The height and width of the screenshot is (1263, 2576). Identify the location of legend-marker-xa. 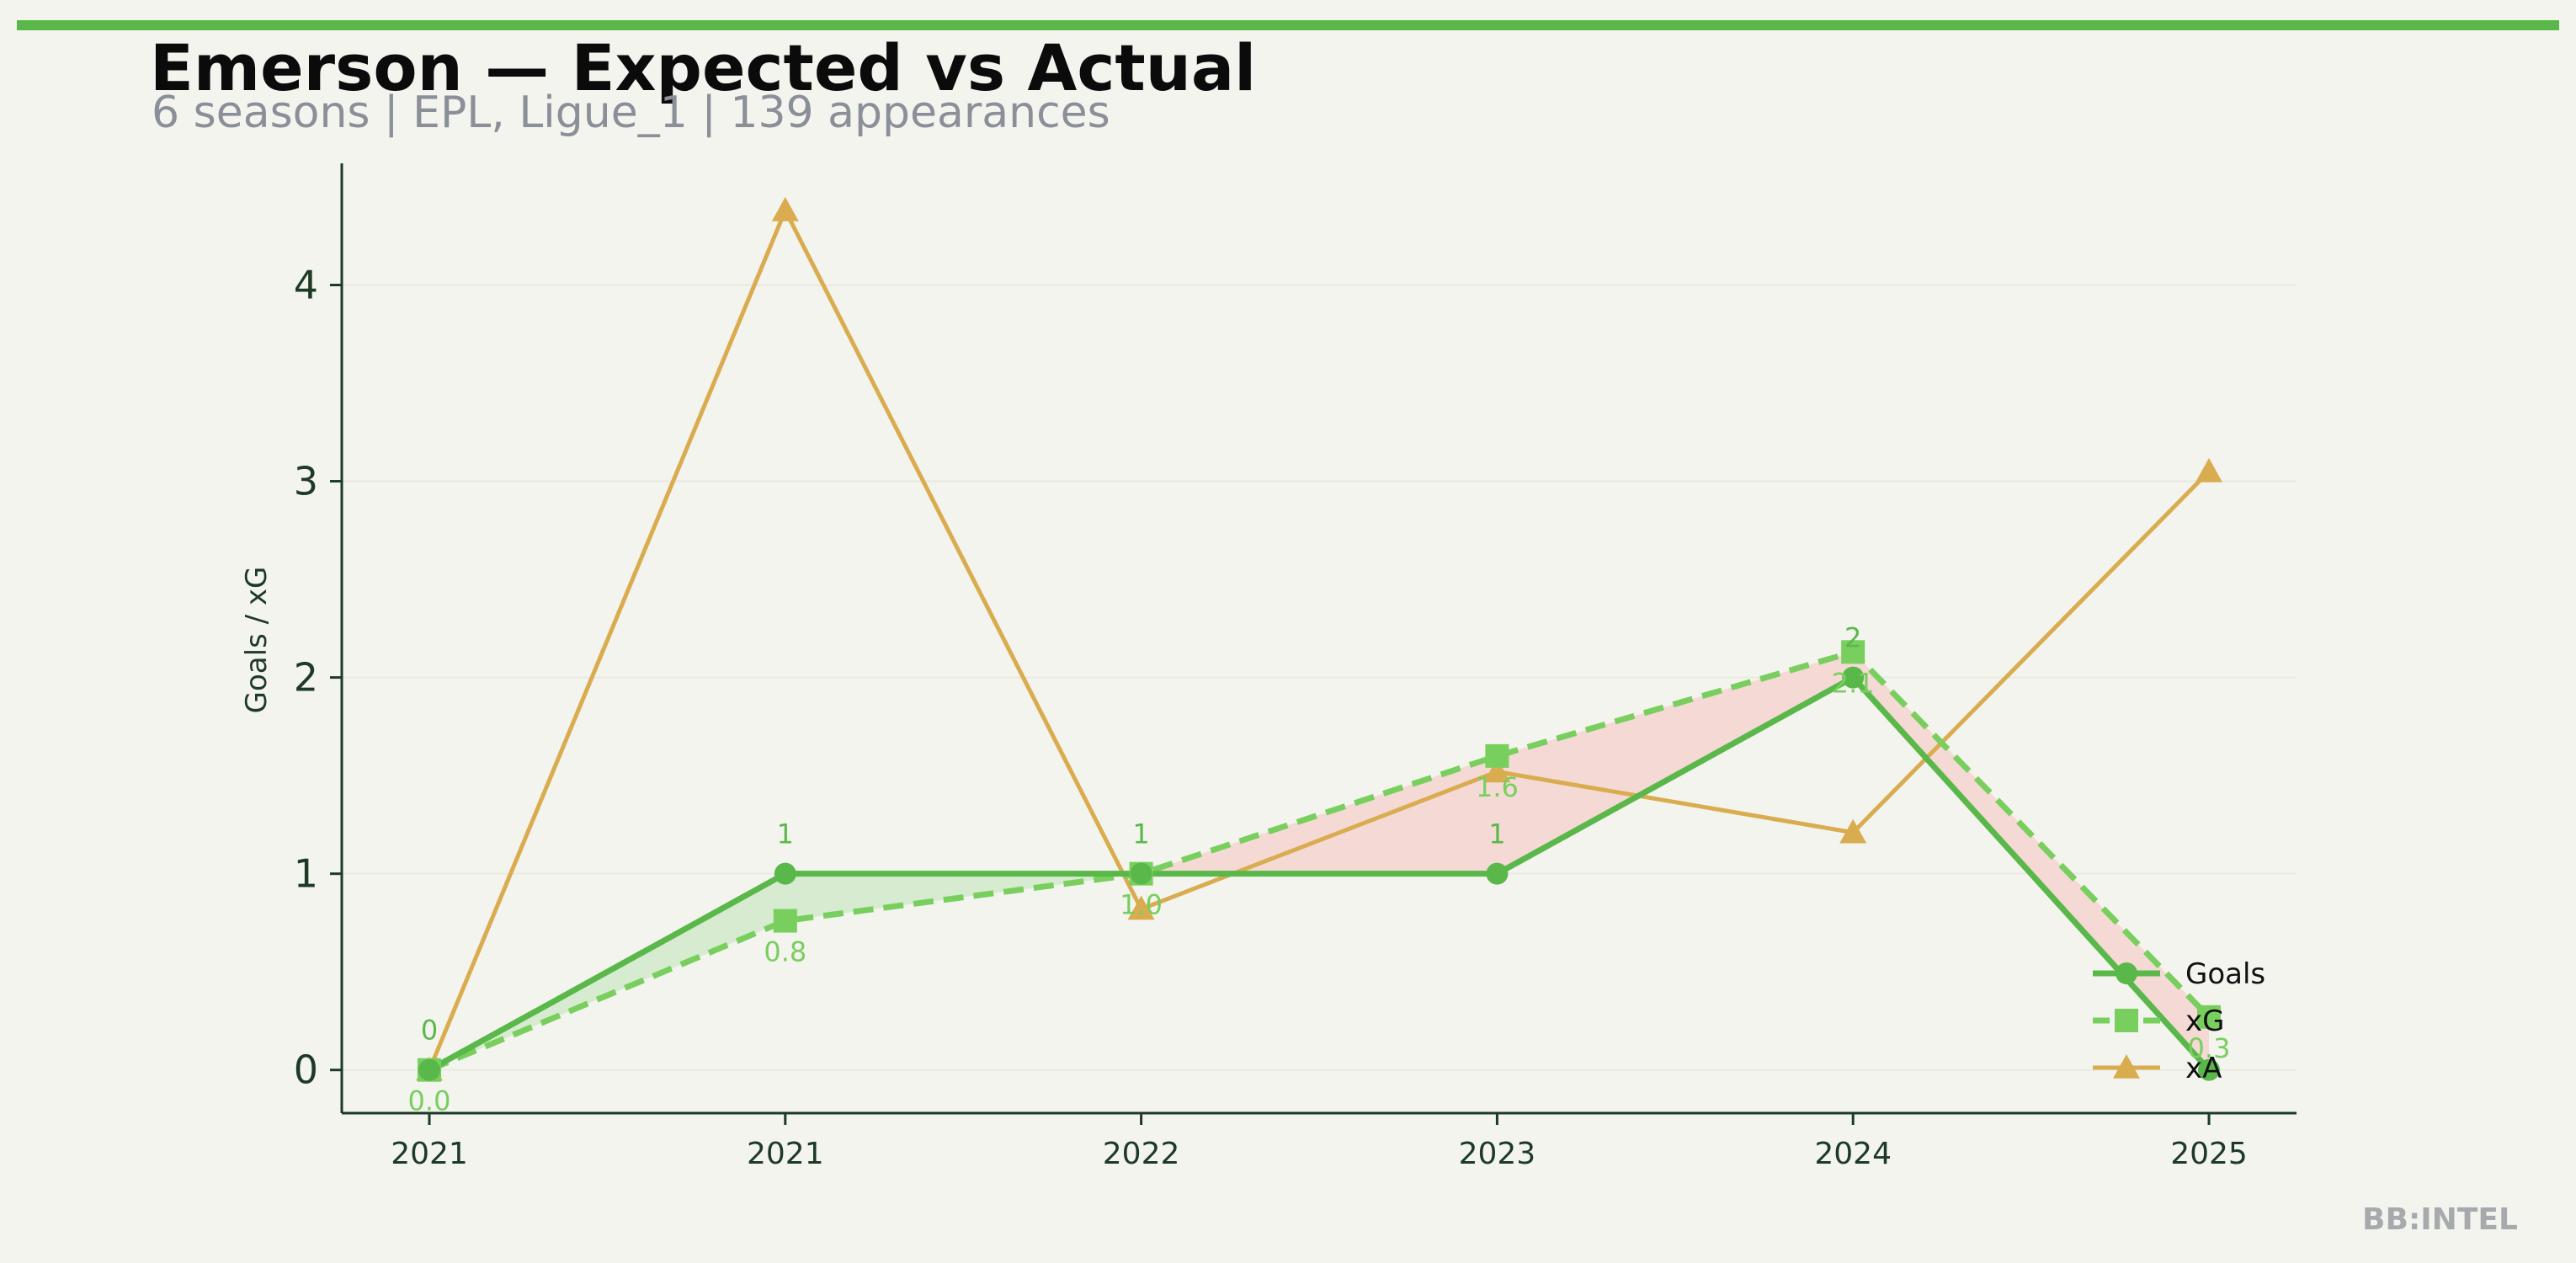
(2127, 1066).